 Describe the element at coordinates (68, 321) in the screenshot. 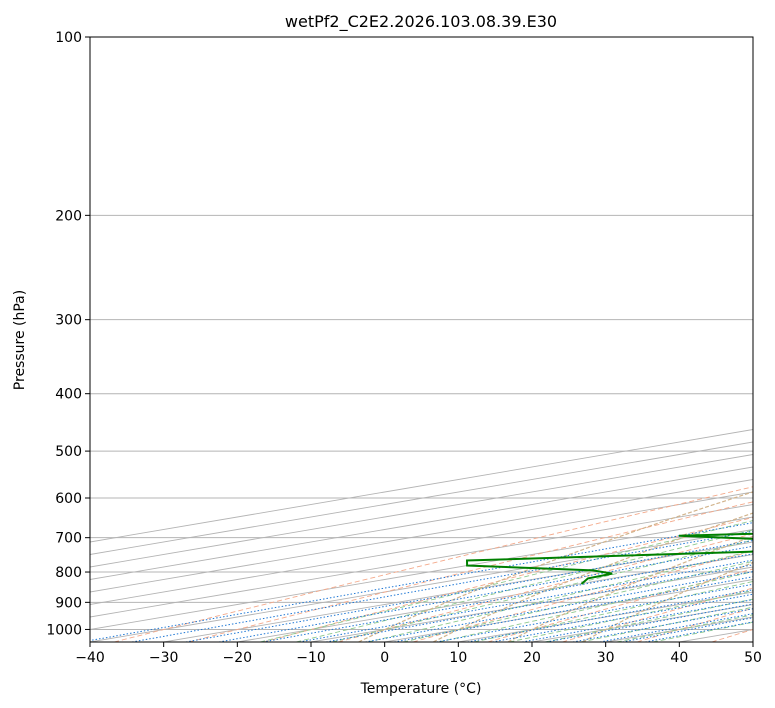

I see `y-tick-label: 300` at that location.